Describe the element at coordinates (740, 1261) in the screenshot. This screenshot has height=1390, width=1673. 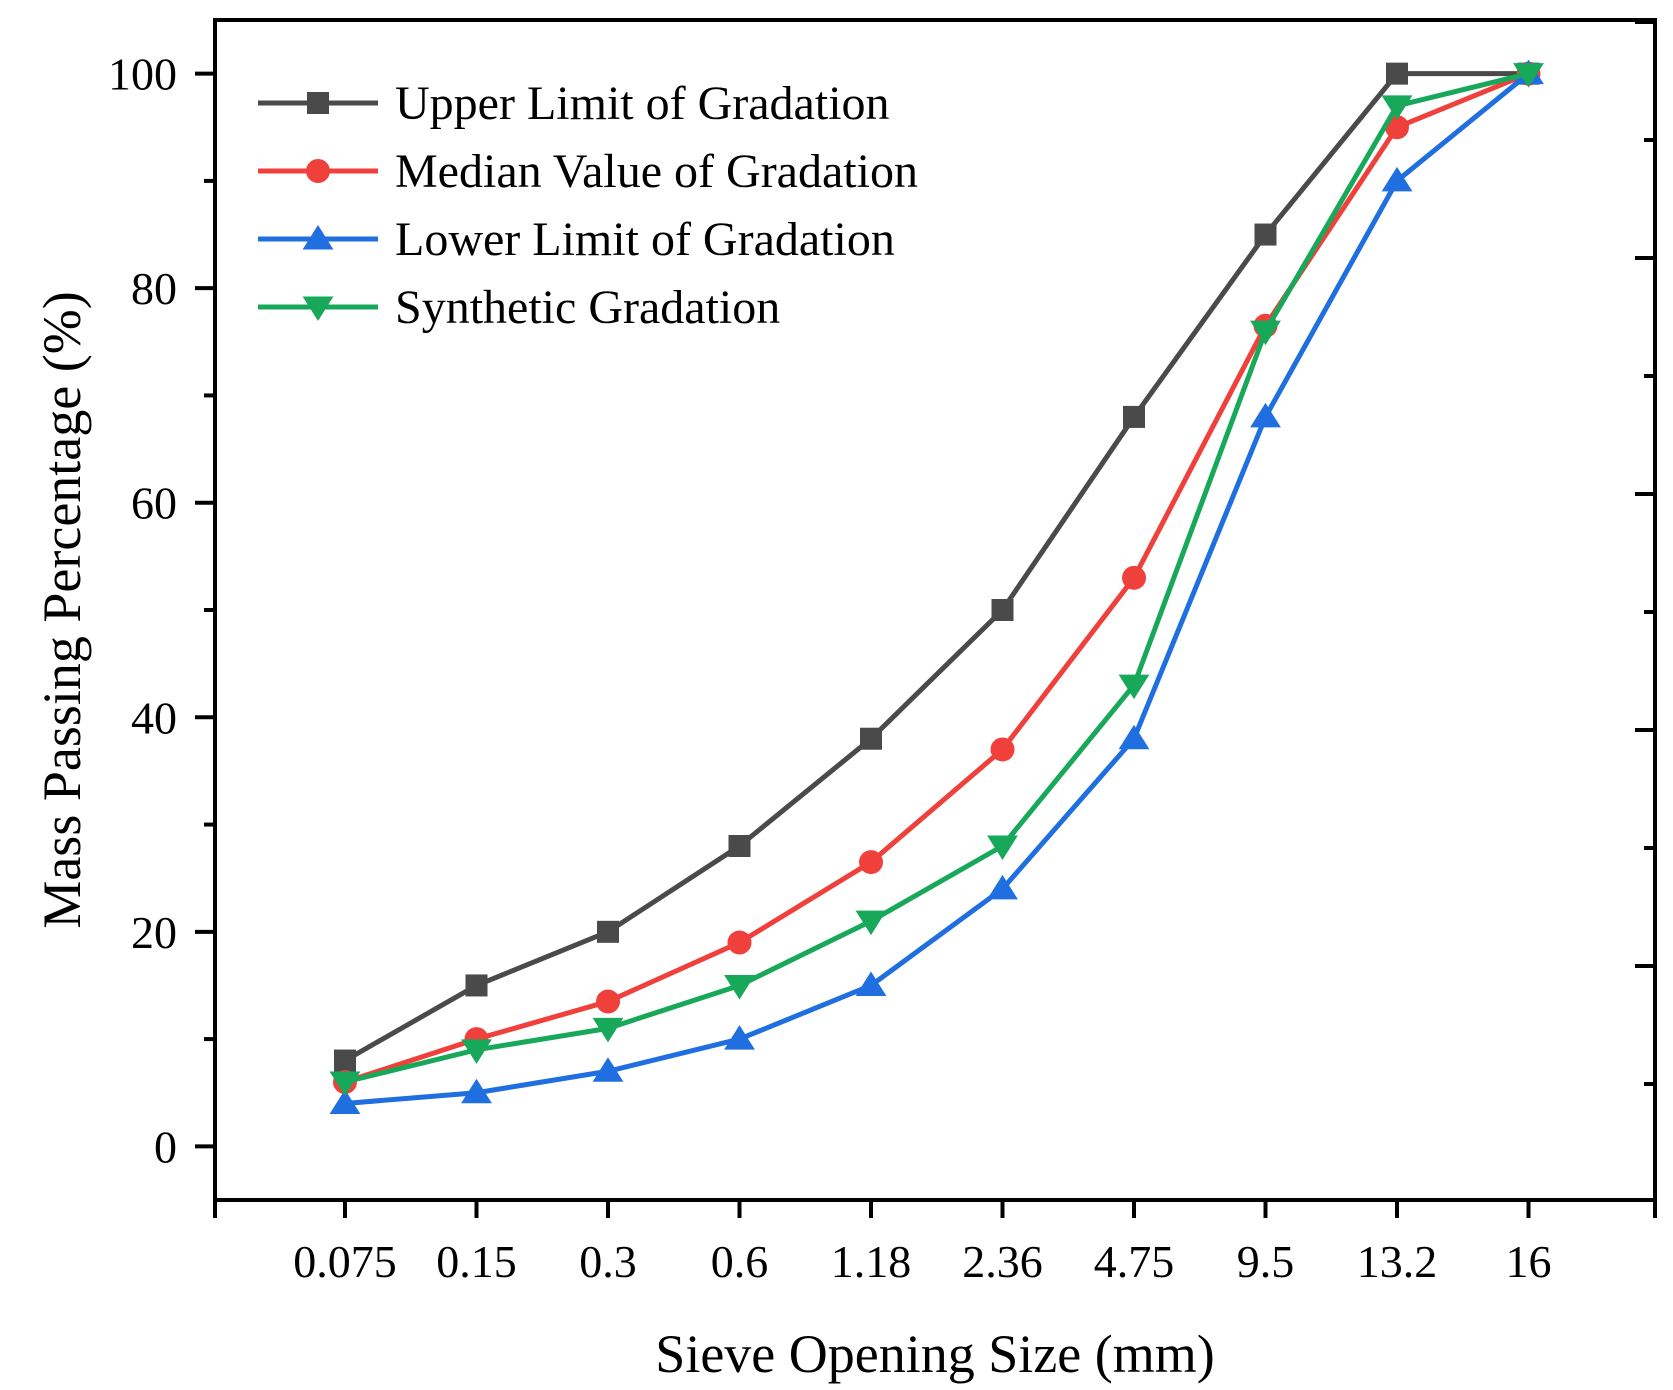
I see `x-tick-label-3: 0.6` at that location.